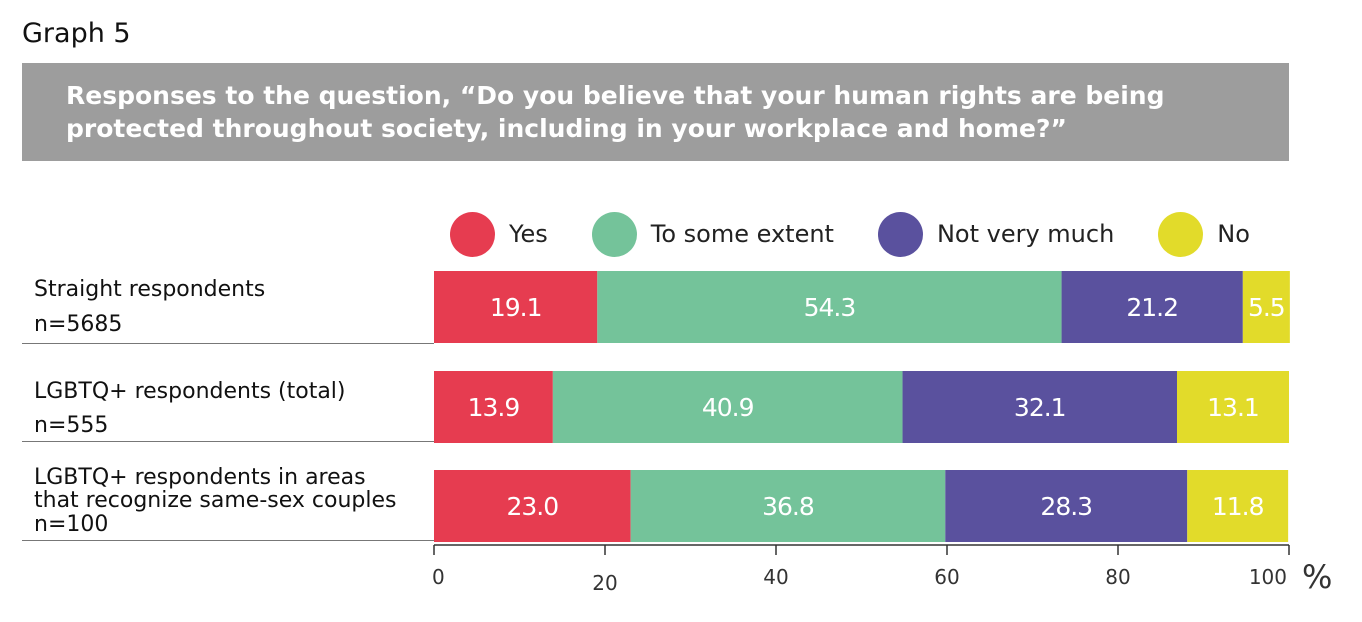 The width and height of the screenshot is (1362, 622). What do you see at coordinates (438, 577) in the screenshot?
I see `x-tick-label-0: 0` at bounding box center [438, 577].